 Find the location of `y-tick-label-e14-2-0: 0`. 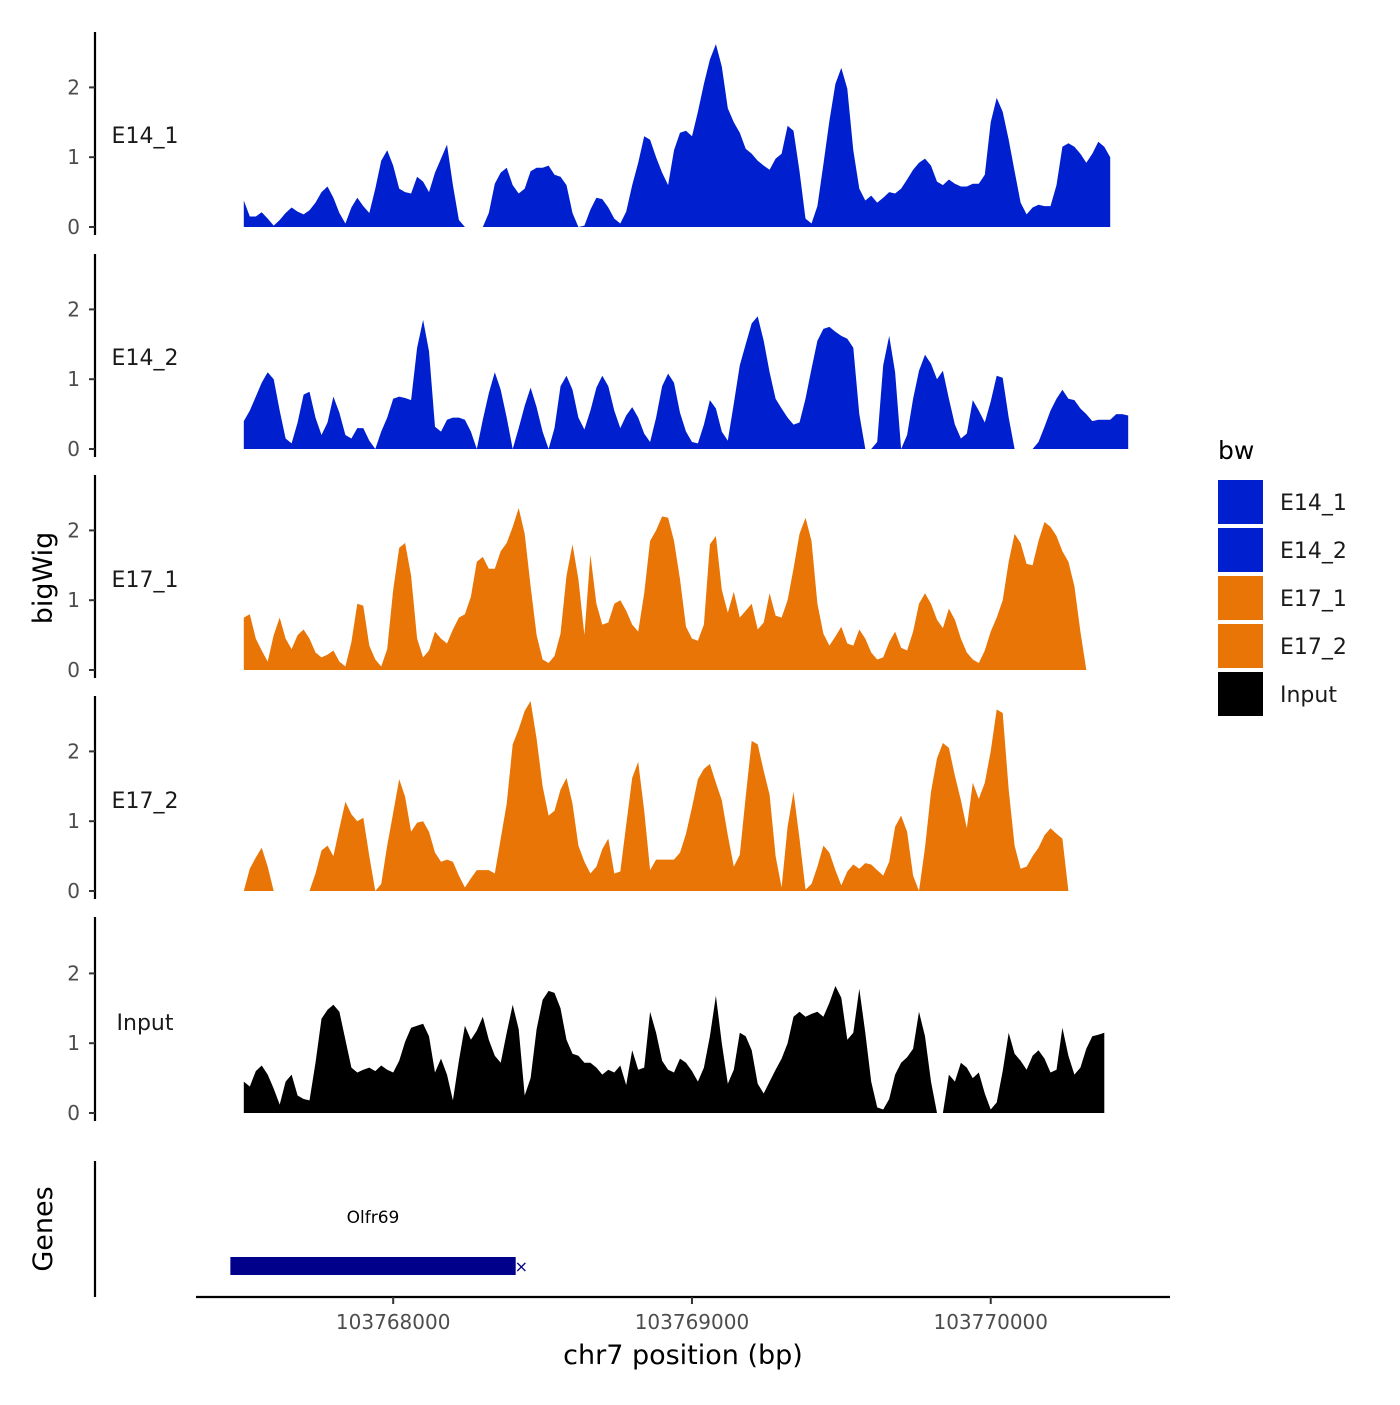

y-tick-label-e14-2-0: 0 is located at coordinates (73, 449).